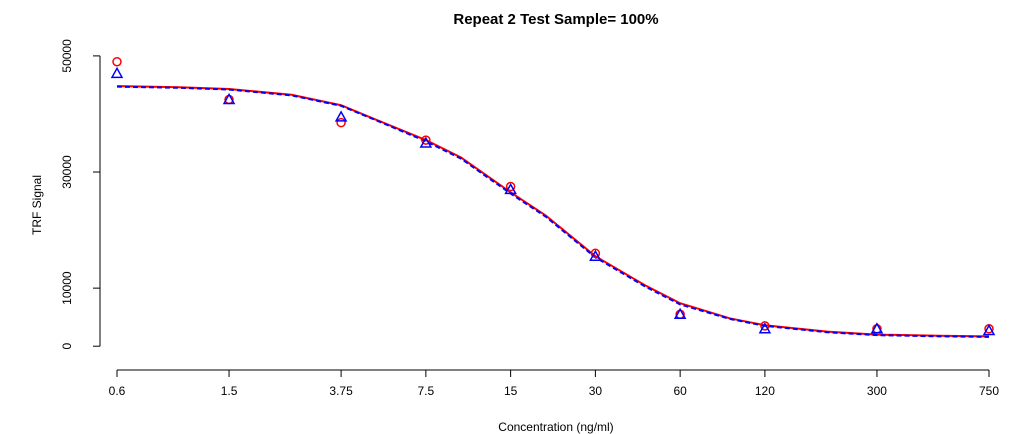 Image resolution: width=1014 pixels, height=434 pixels. Describe the element at coordinates (511, 391) in the screenshot. I see `x-tick-label: 15` at that location.